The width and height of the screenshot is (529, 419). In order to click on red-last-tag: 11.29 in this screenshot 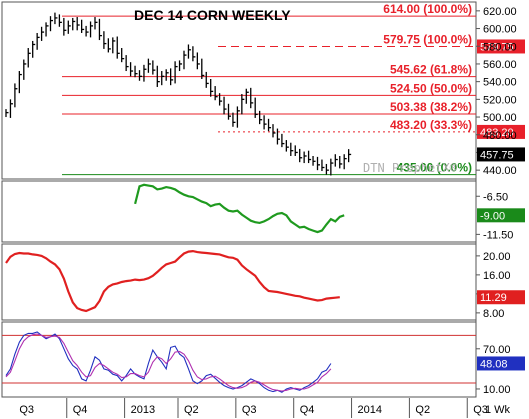, I will do `click(493, 298)`.